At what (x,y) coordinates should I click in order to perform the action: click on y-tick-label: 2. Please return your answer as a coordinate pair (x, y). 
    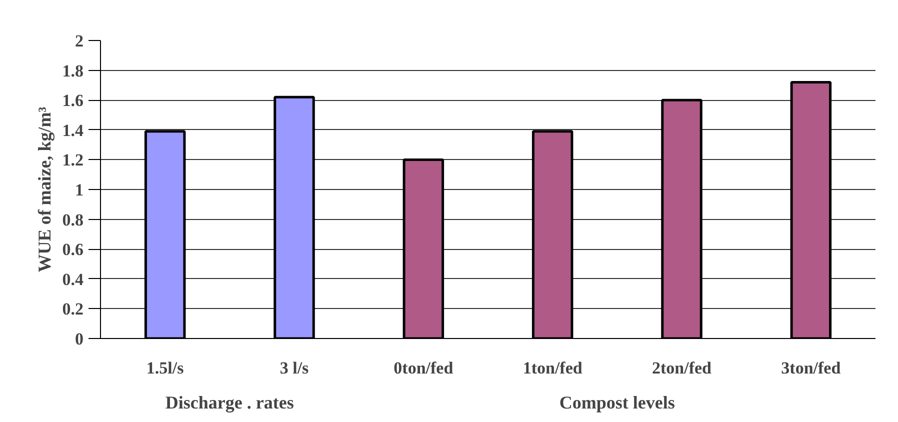
    Looking at the image, I should click on (79, 41).